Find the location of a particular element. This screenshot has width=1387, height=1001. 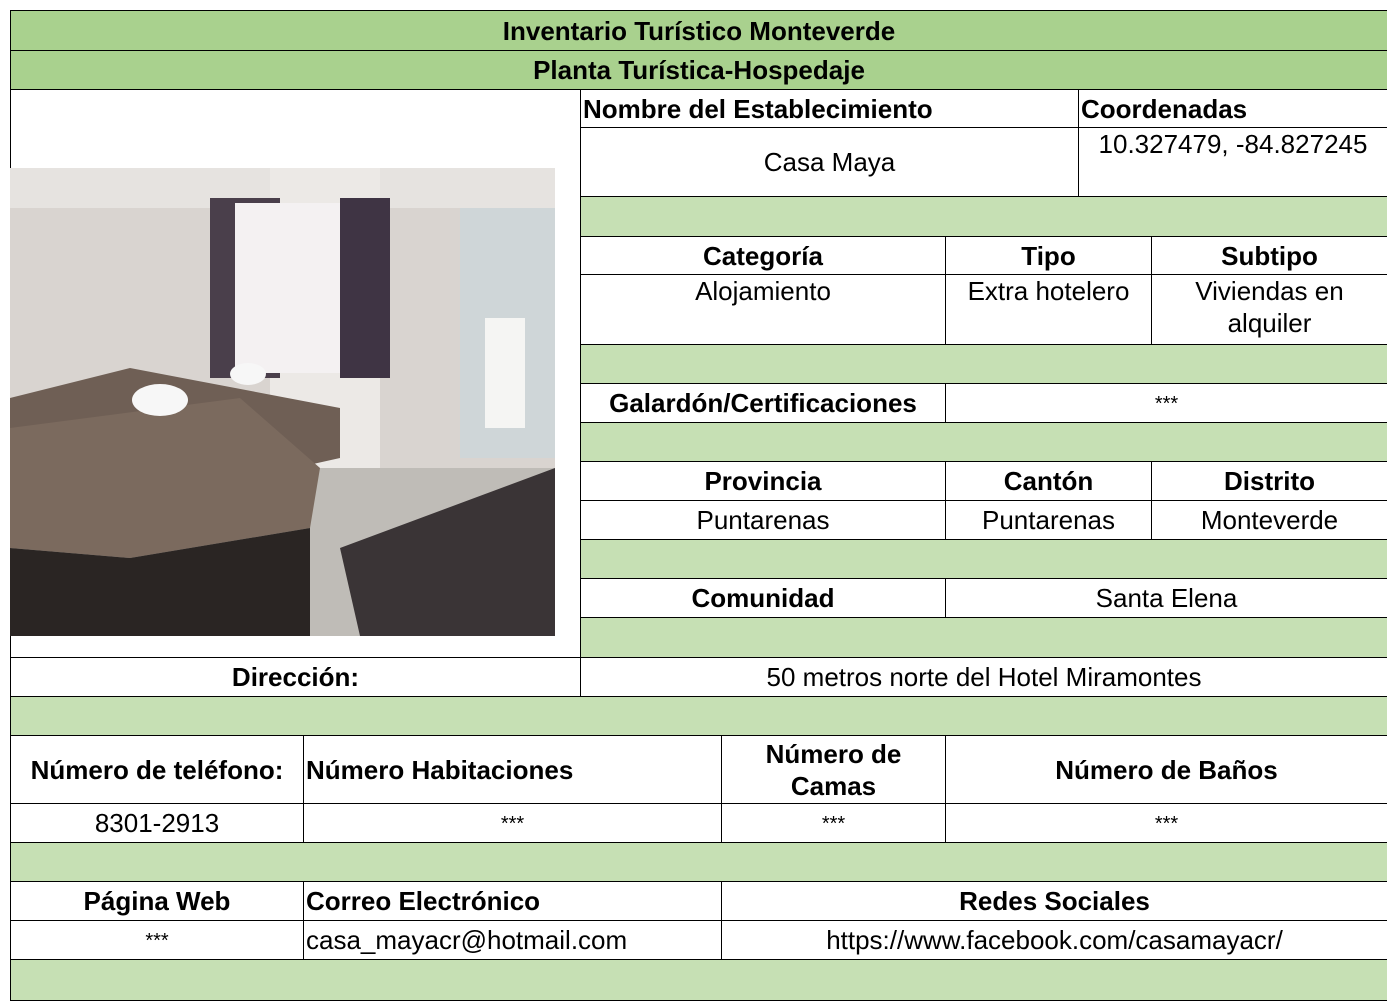

label: Comunidad is located at coordinates (763, 598).